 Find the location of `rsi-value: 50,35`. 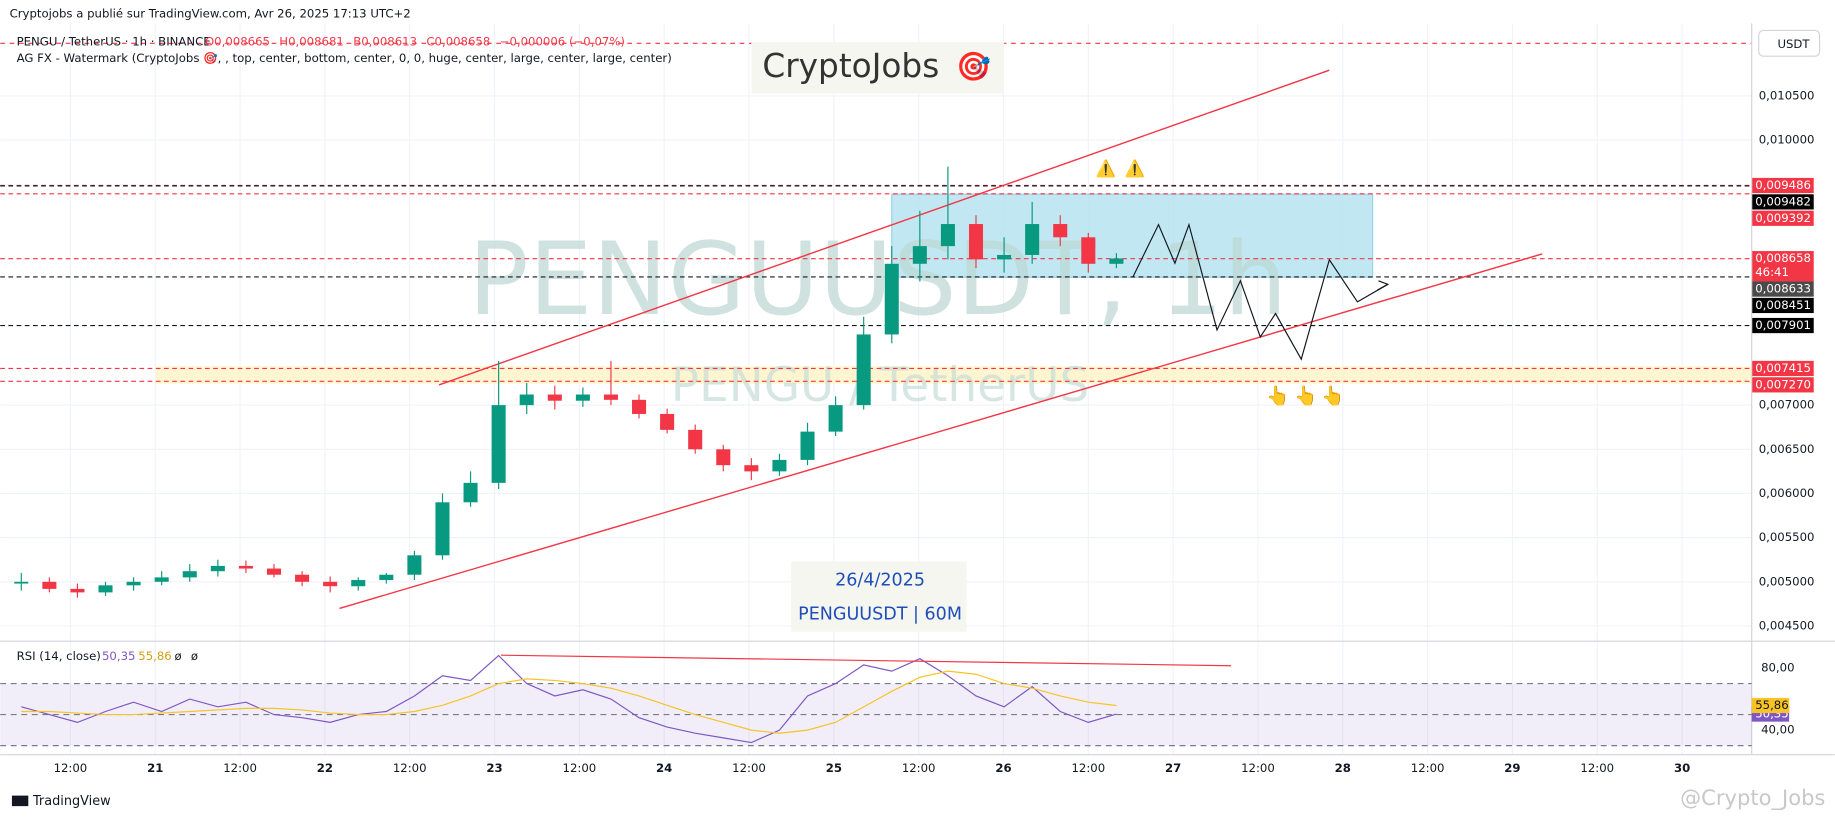

rsi-value: 50,35 is located at coordinates (118, 656).